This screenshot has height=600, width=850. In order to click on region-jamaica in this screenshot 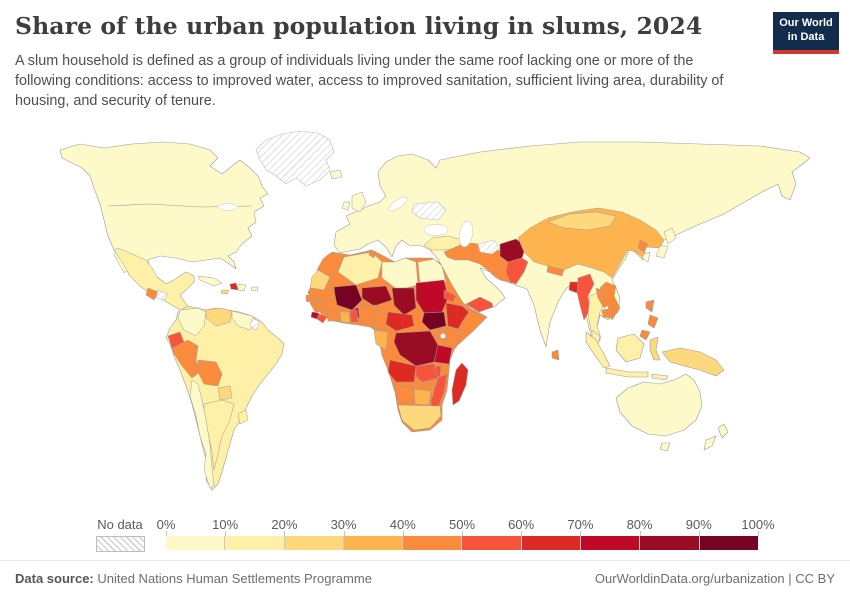, I will do `click(225, 292)`.